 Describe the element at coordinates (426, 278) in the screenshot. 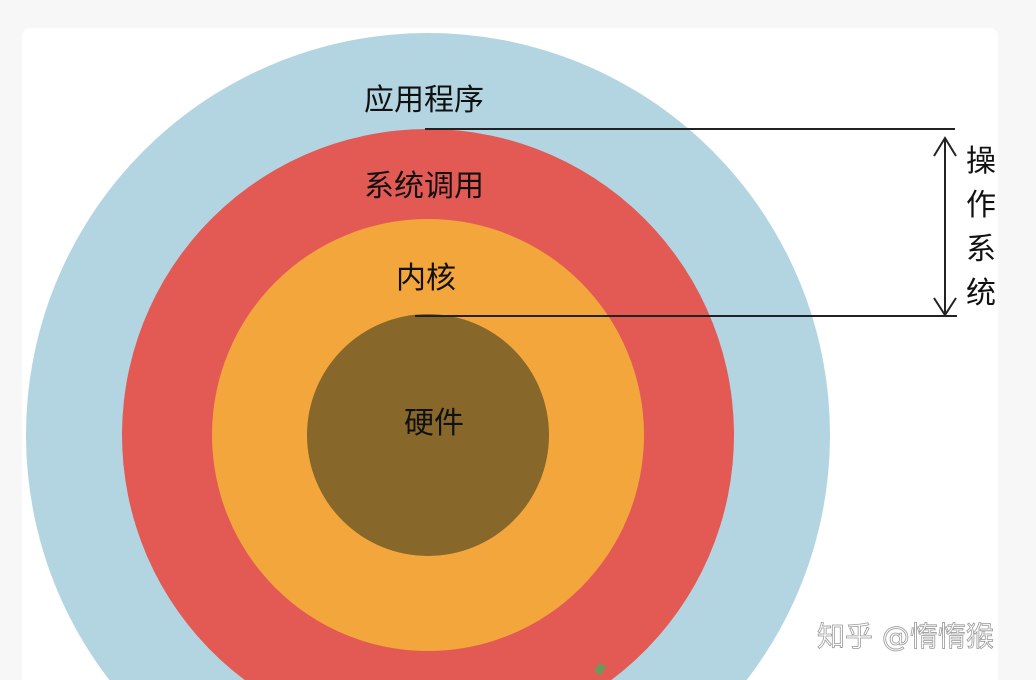

I see `label-kernel: 内核` at that location.